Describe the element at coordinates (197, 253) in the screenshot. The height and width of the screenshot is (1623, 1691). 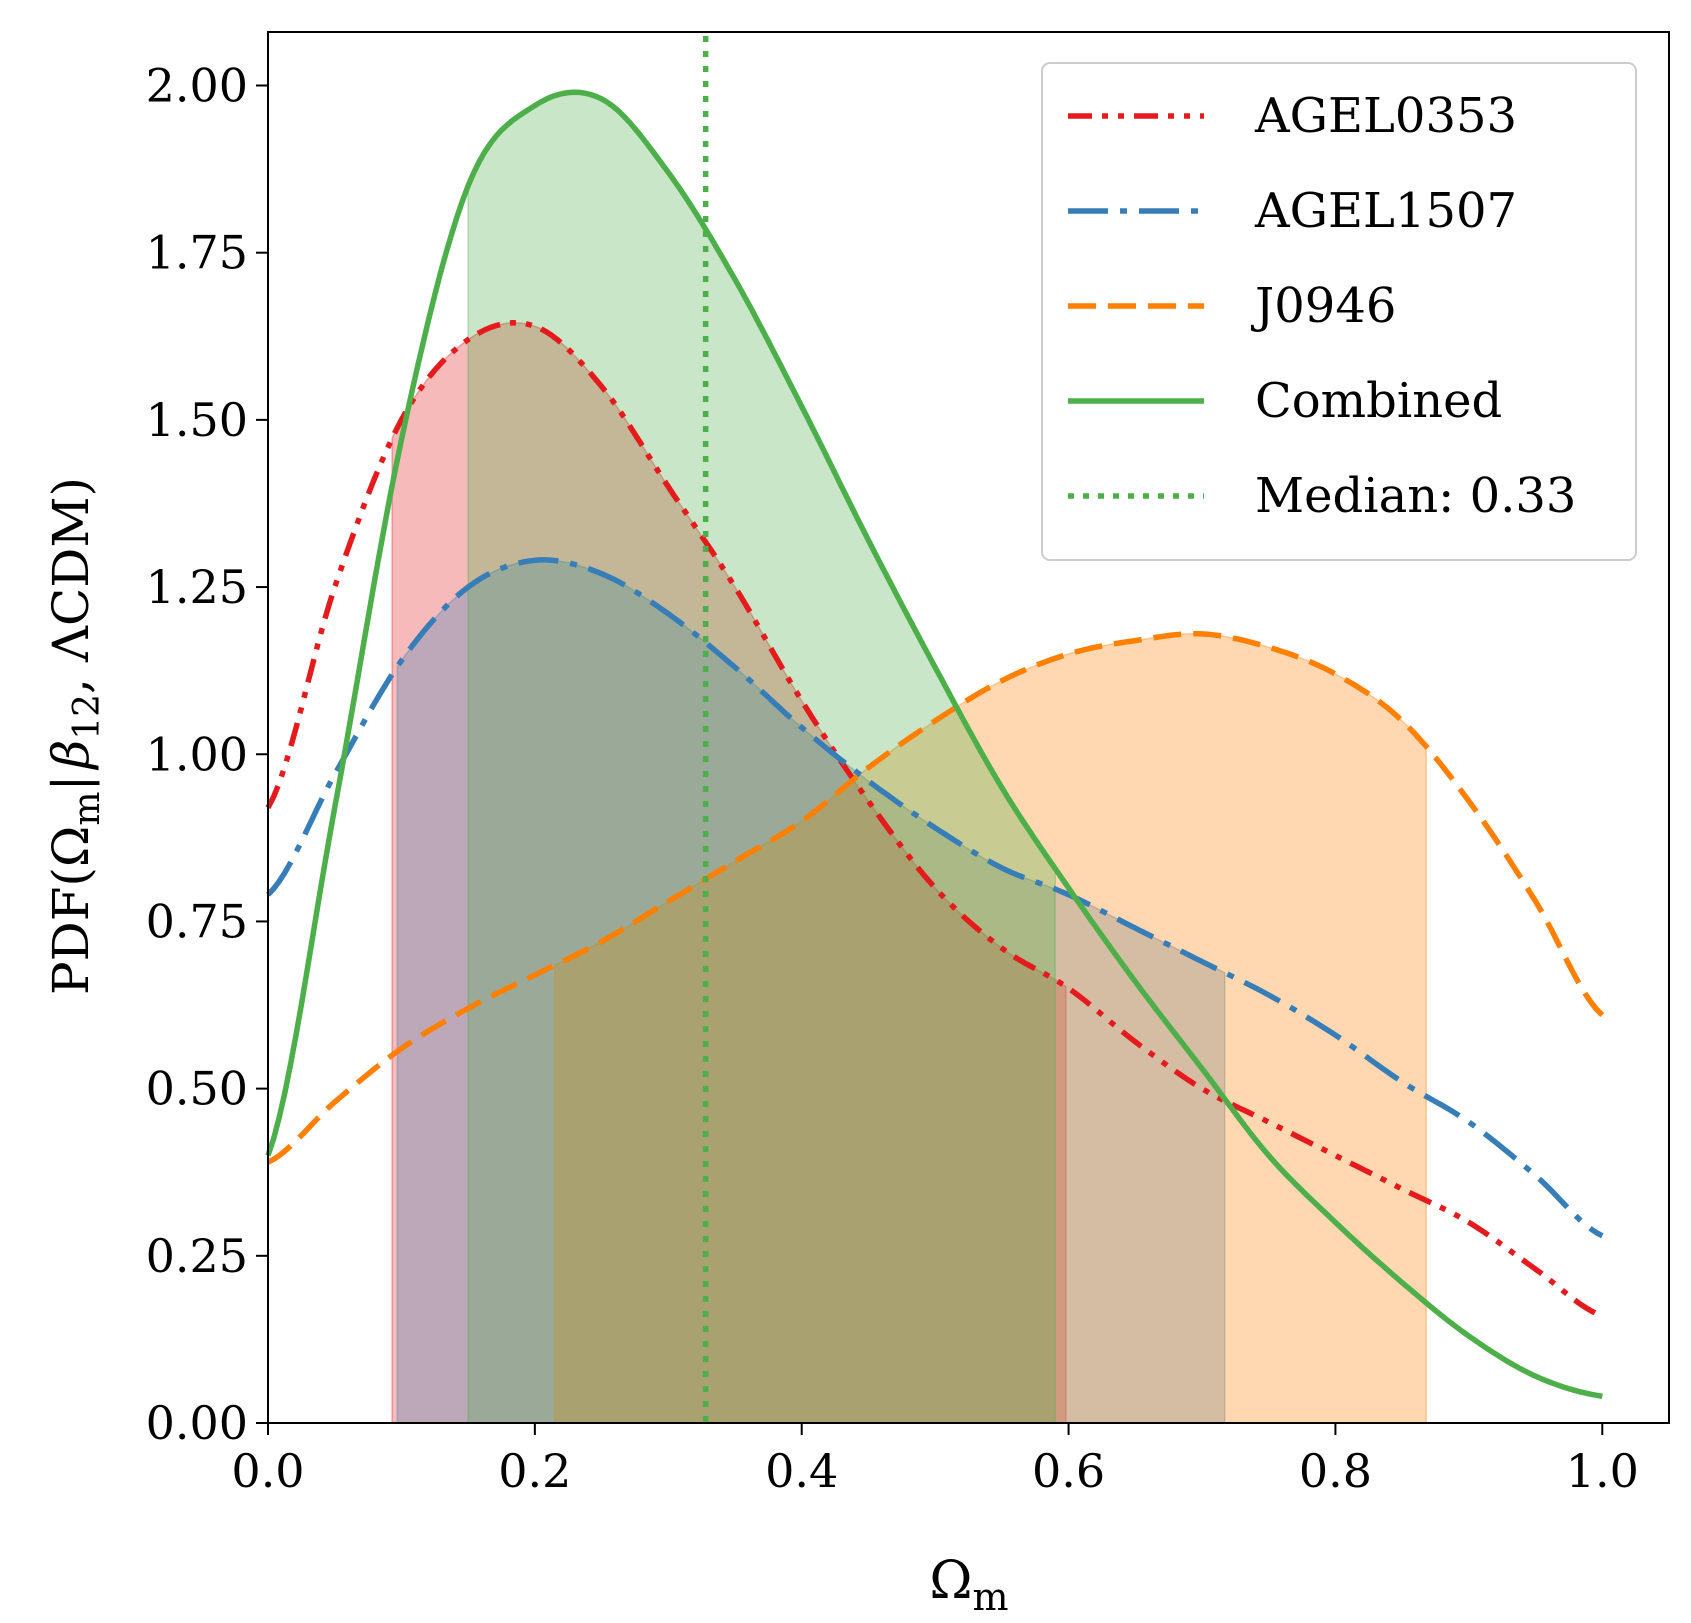
I see `y-tick-label: 1.75` at that location.